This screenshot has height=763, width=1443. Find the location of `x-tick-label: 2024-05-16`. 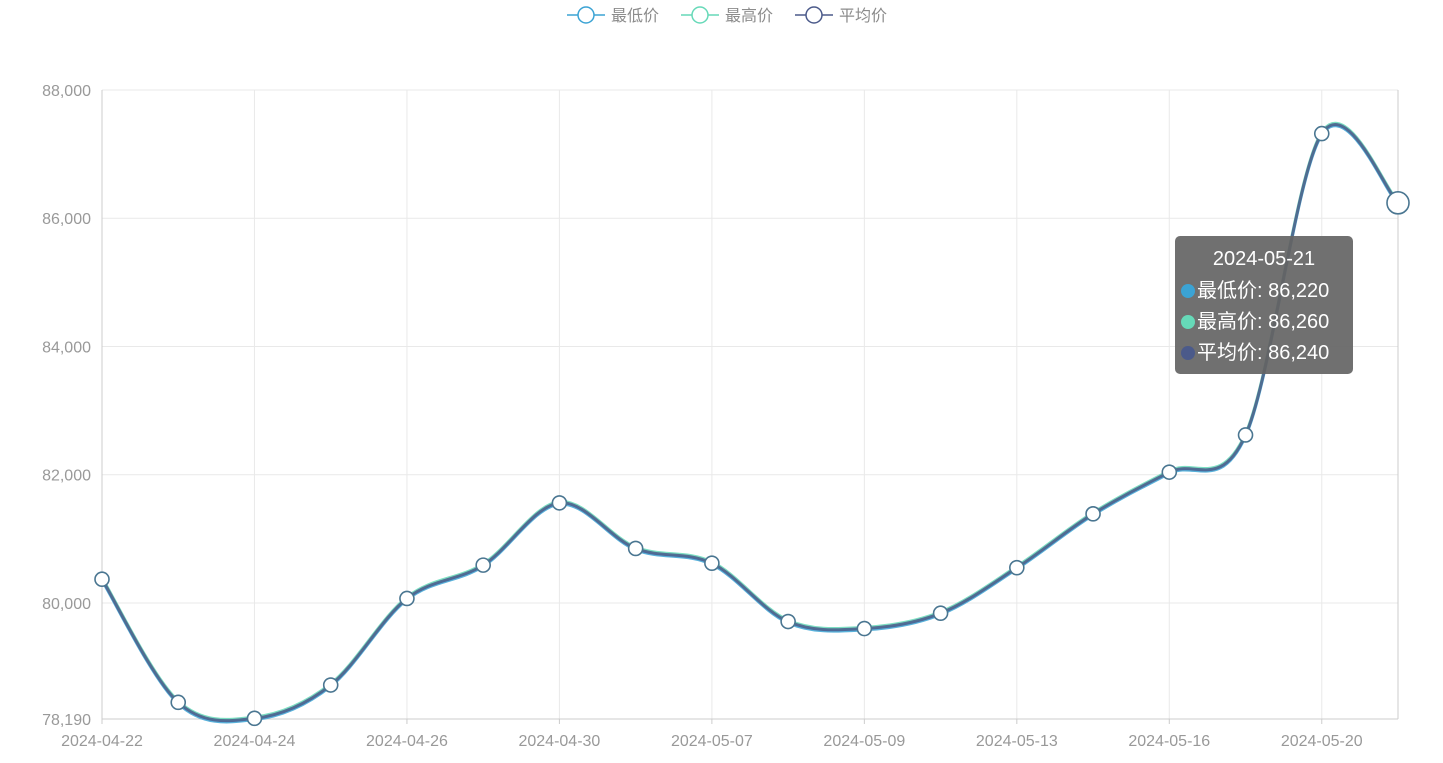

x-tick-label: 2024-05-16 is located at coordinates (1169, 741).